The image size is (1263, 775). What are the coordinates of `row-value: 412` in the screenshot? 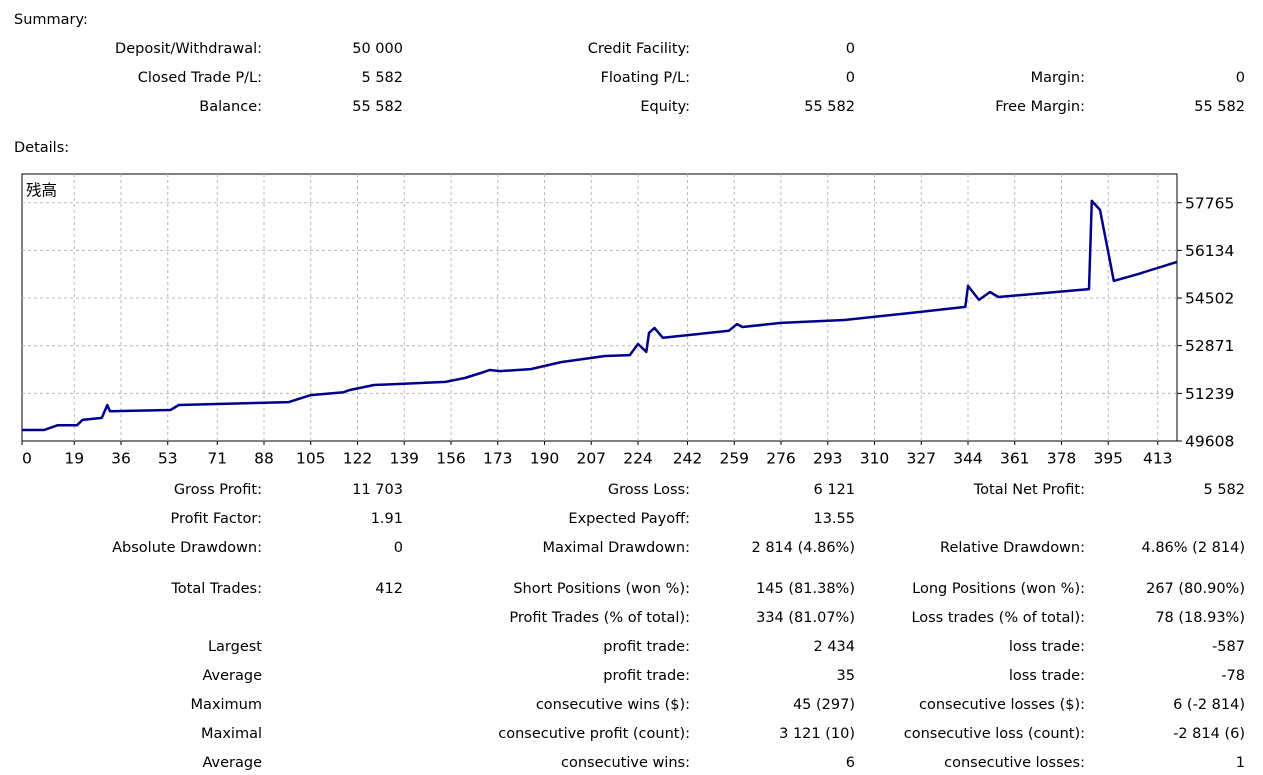 It's located at (389, 589).